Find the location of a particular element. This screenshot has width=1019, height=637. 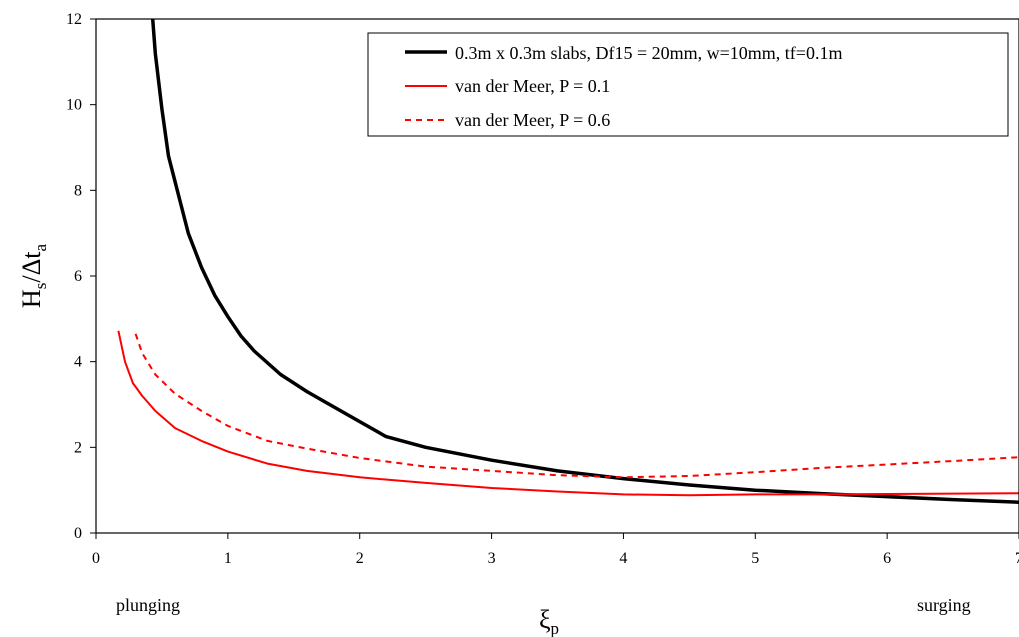

y-axis-title-delta-t: /Δt is located at coordinates (31, 267).